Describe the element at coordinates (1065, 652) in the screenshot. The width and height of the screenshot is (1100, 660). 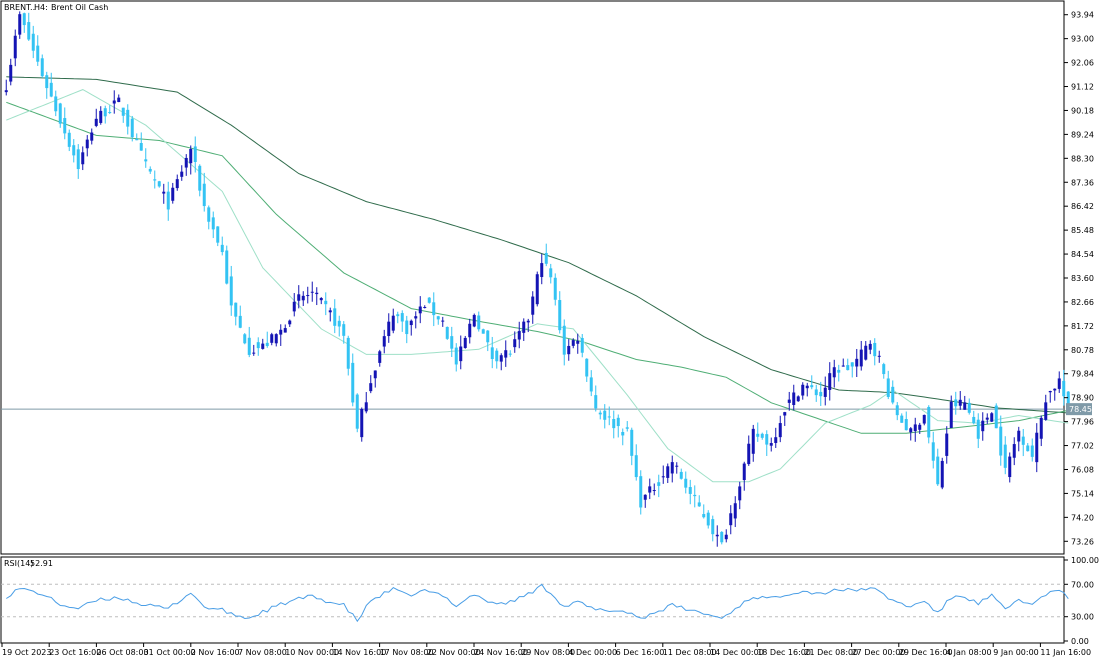
I see `time-tick-label: 11 Jan 16:00` at that location.